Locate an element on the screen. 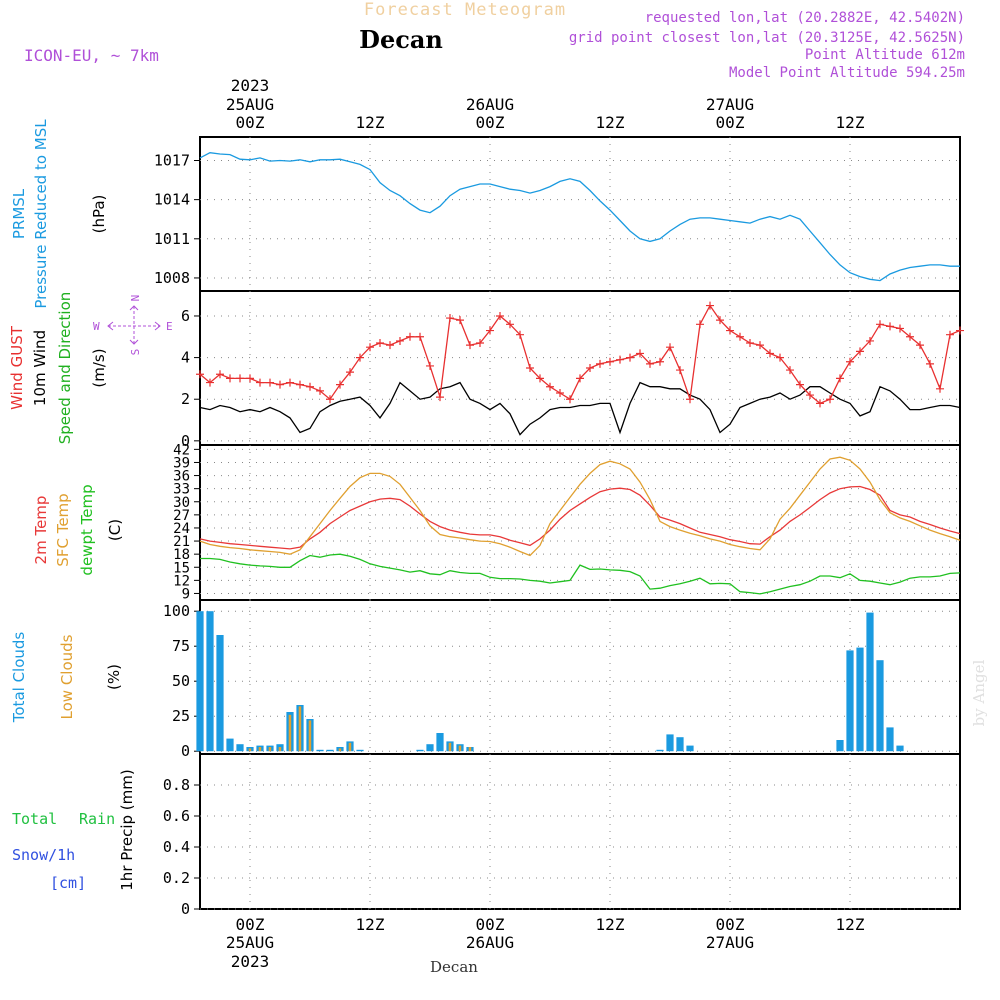 The image size is (1000, 1000). model-label: ICON-EU, ~ 7km is located at coordinates (91, 55).